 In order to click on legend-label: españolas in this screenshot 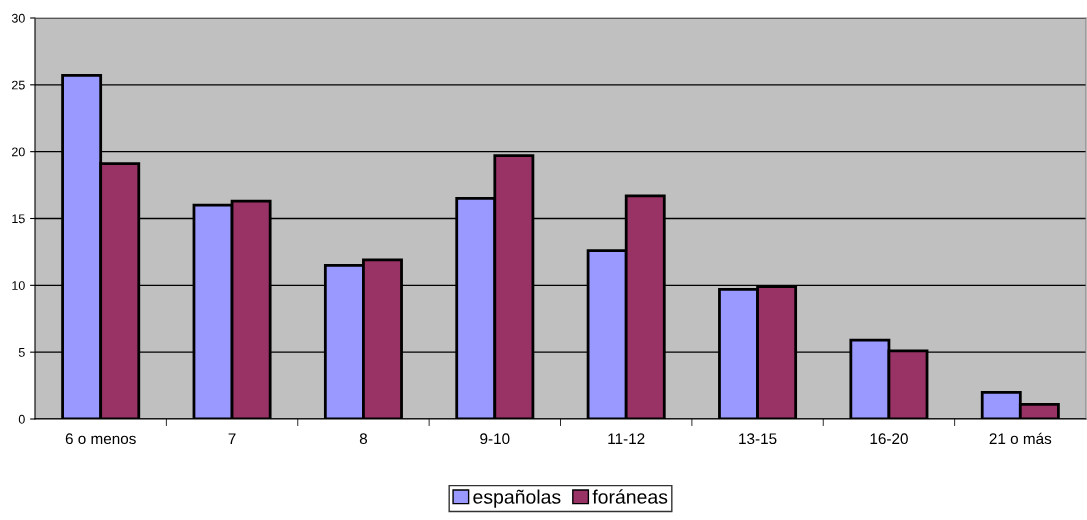, I will do `click(517, 498)`.